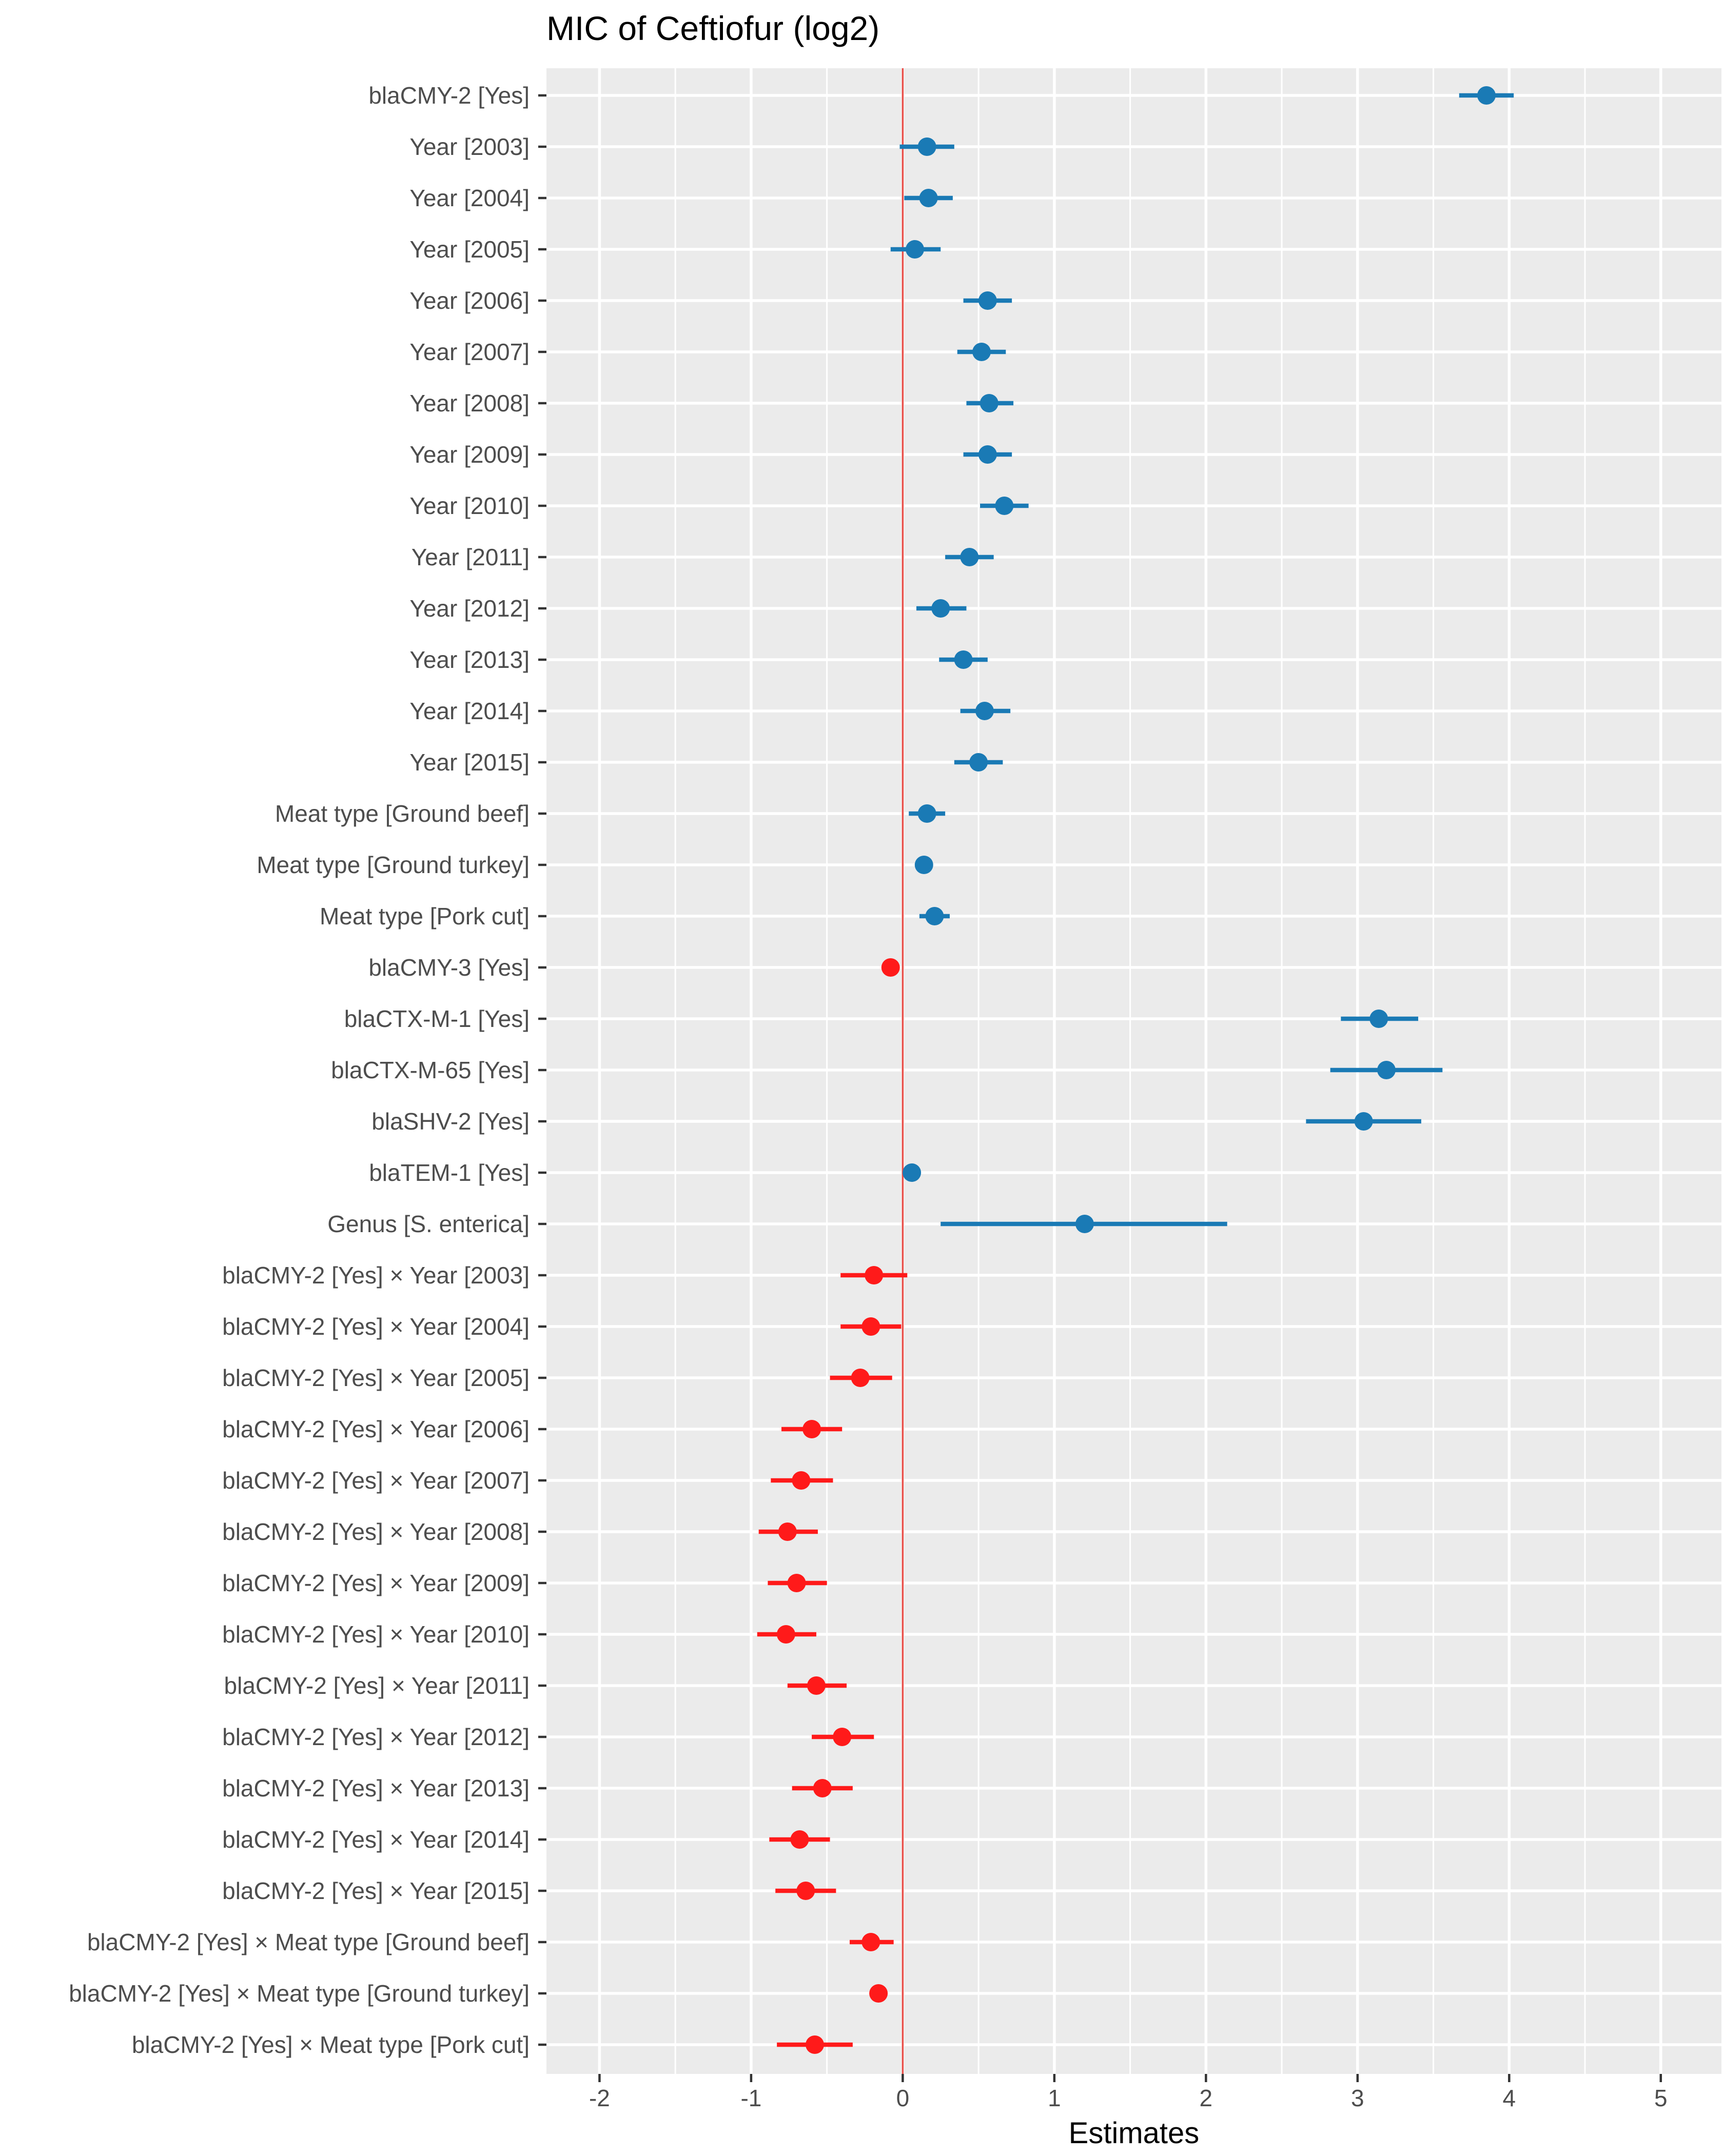 The width and height of the screenshot is (1724, 2156). I want to click on y-tick-label: blaSHV-2 [Yes], so click(450, 1122).